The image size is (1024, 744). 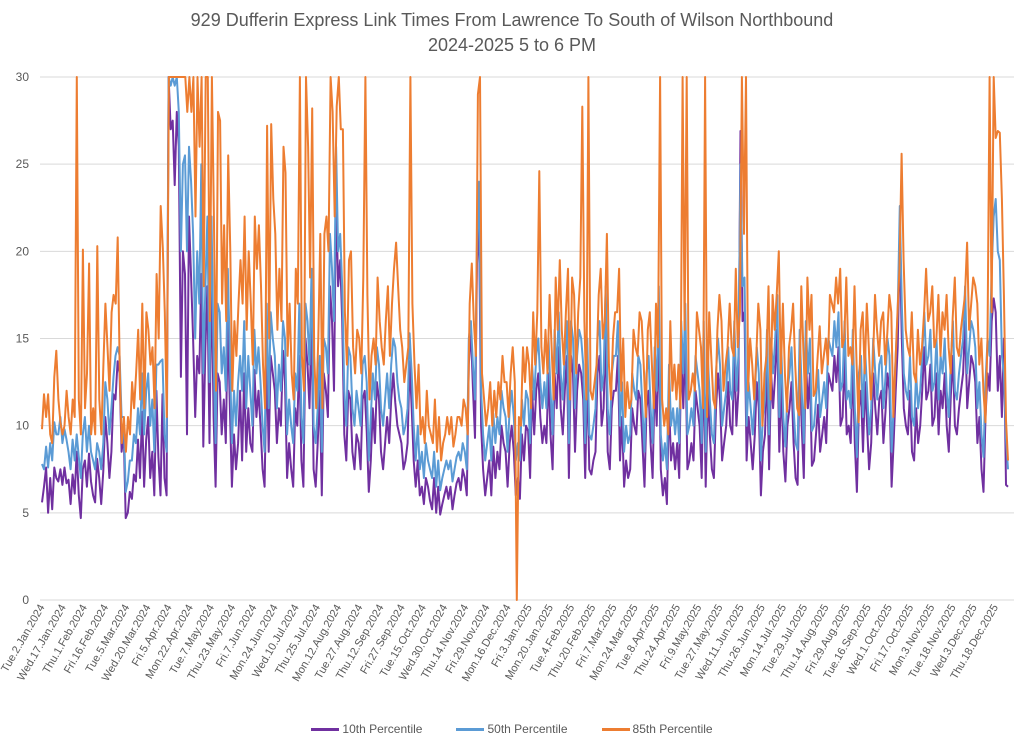 What do you see at coordinates (25, 600) in the screenshot?
I see `y-tick-label: 0` at bounding box center [25, 600].